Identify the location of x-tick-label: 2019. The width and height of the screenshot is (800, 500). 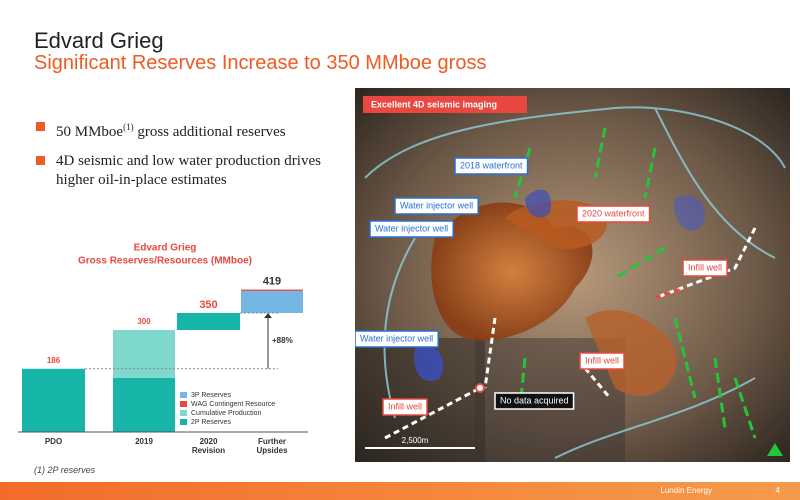
(144, 441).